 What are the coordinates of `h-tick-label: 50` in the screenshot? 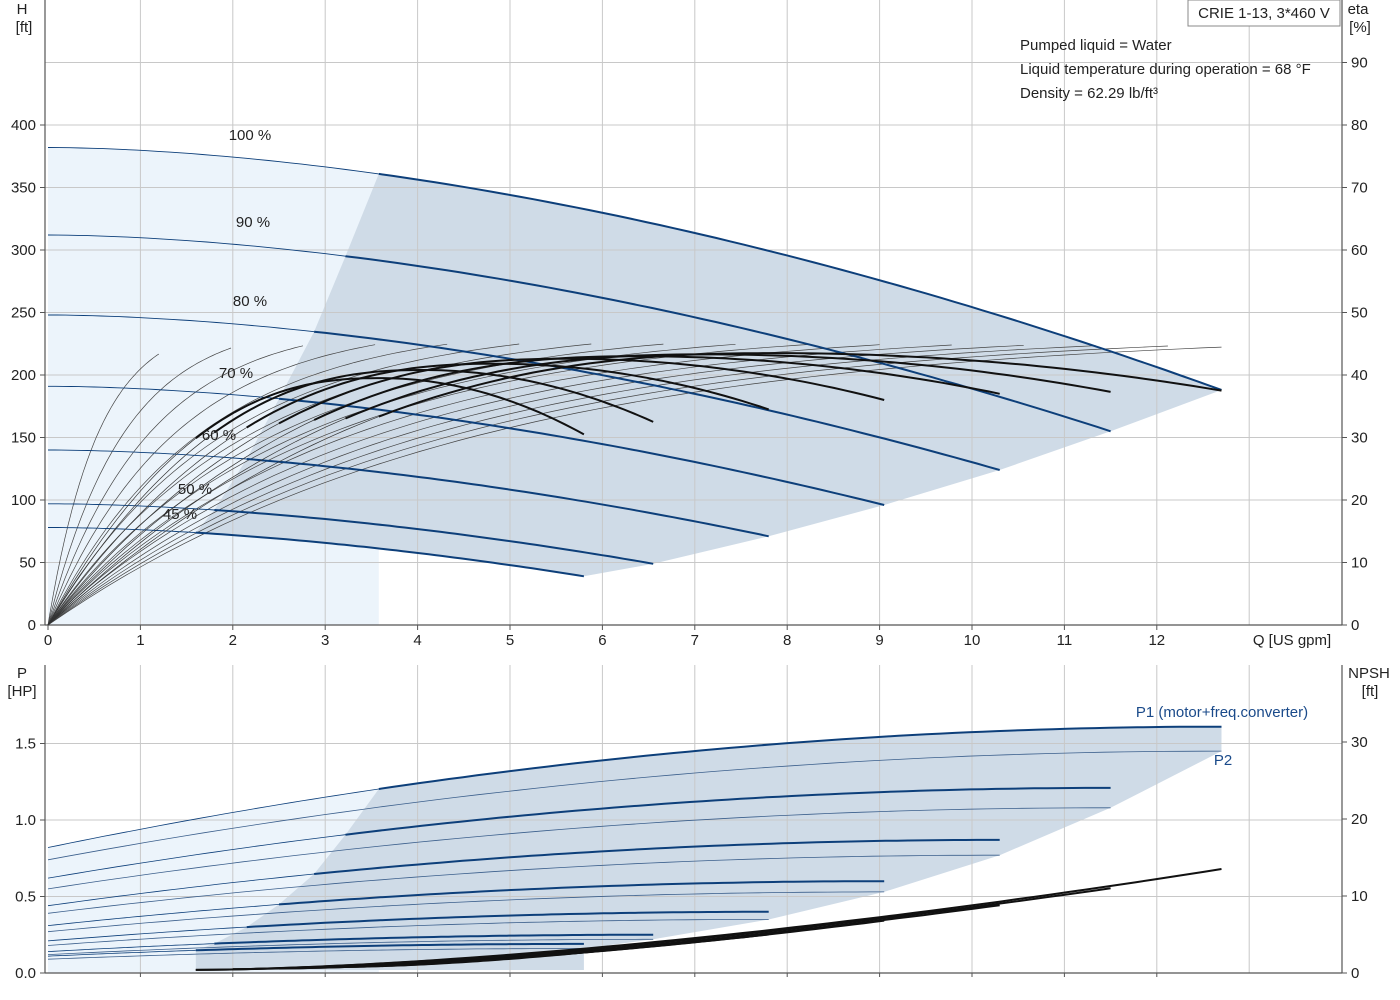 It's located at (27, 563).